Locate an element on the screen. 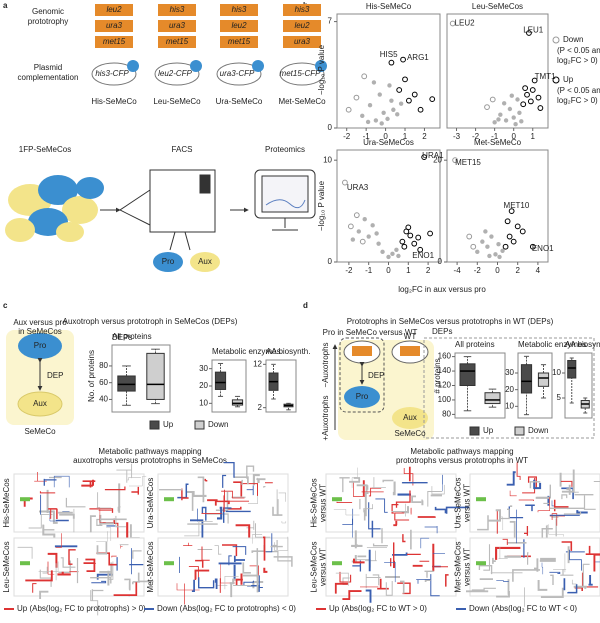  label: prototrophs versus prototrophs in WT is located at coordinates (462, 460).